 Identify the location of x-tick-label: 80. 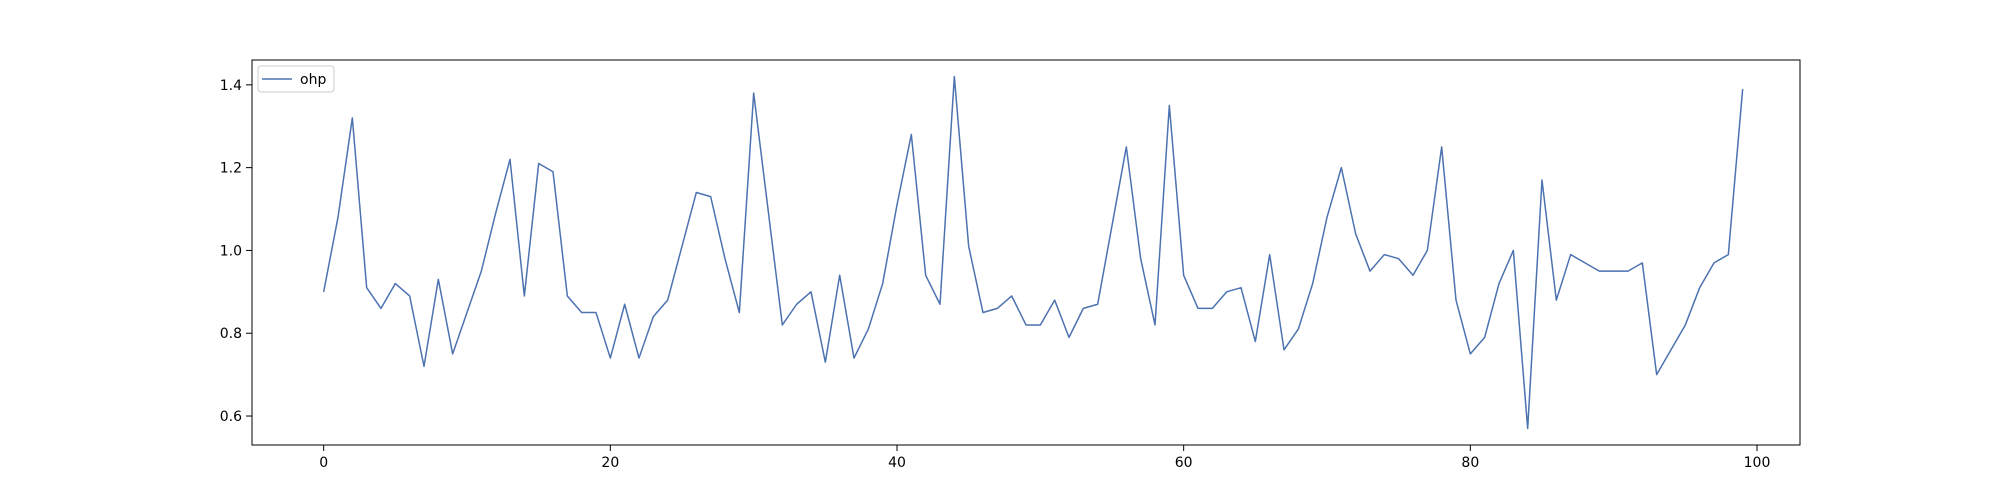
(1470, 463).